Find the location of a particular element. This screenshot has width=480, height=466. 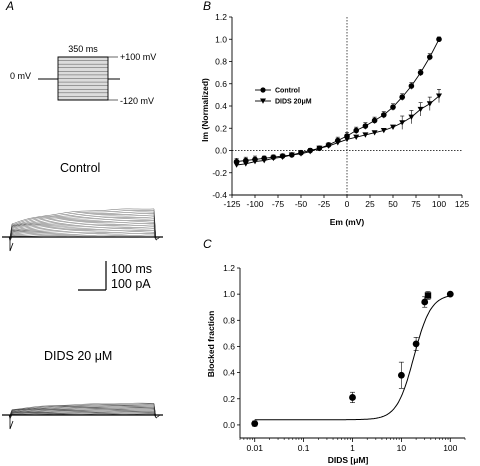

chart-c-x-tick-label: 10 is located at coordinates (402, 448).